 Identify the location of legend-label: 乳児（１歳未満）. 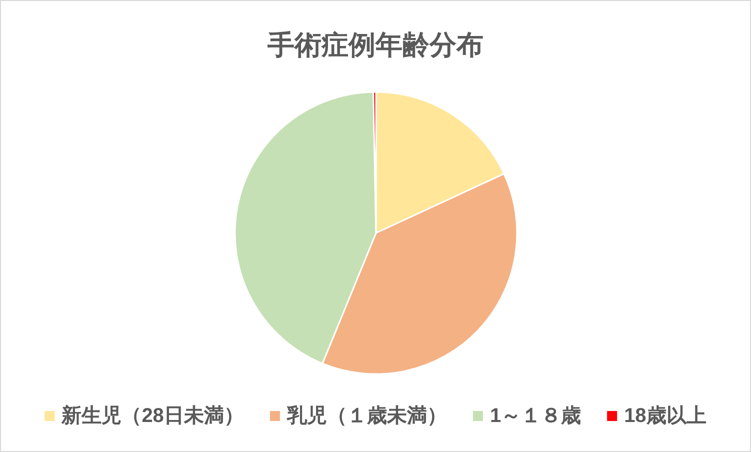
(366, 416).